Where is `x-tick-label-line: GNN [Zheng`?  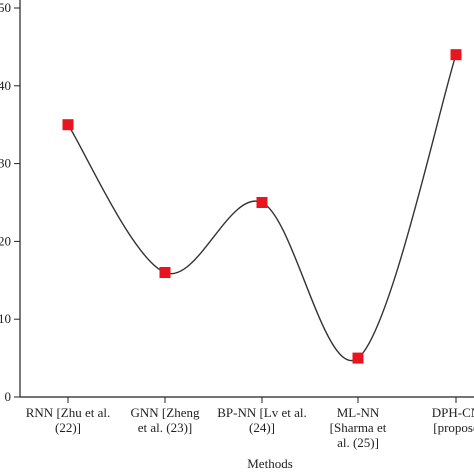 x-tick-label-line: GNN [Zheng is located at coordinates (165, 412).